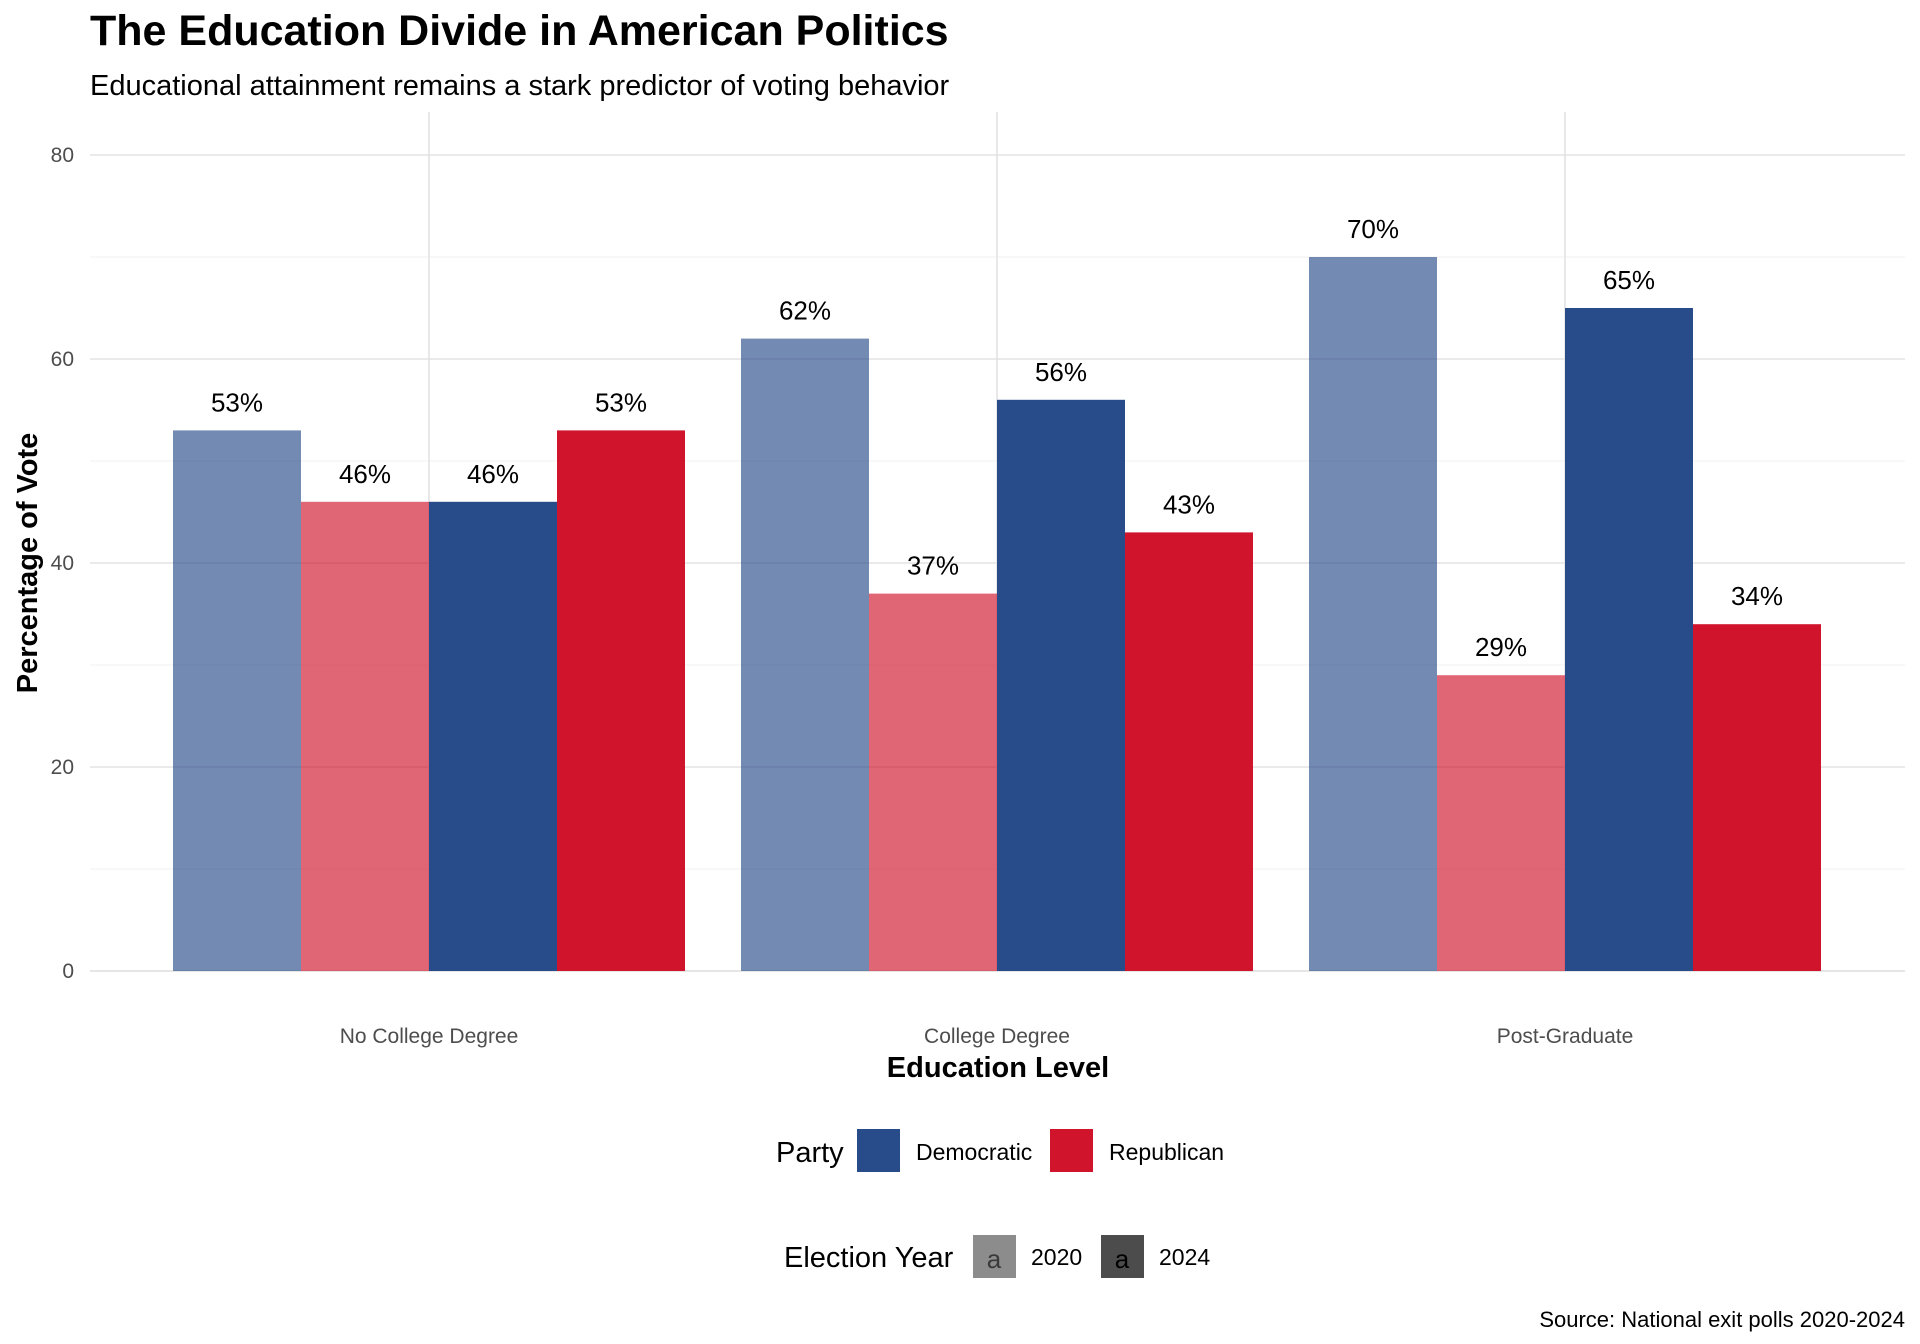 The height and width of the screenshot is (1344, 1920). I want to click on legend-label-democratic: Democratic, so click(974, 1152).